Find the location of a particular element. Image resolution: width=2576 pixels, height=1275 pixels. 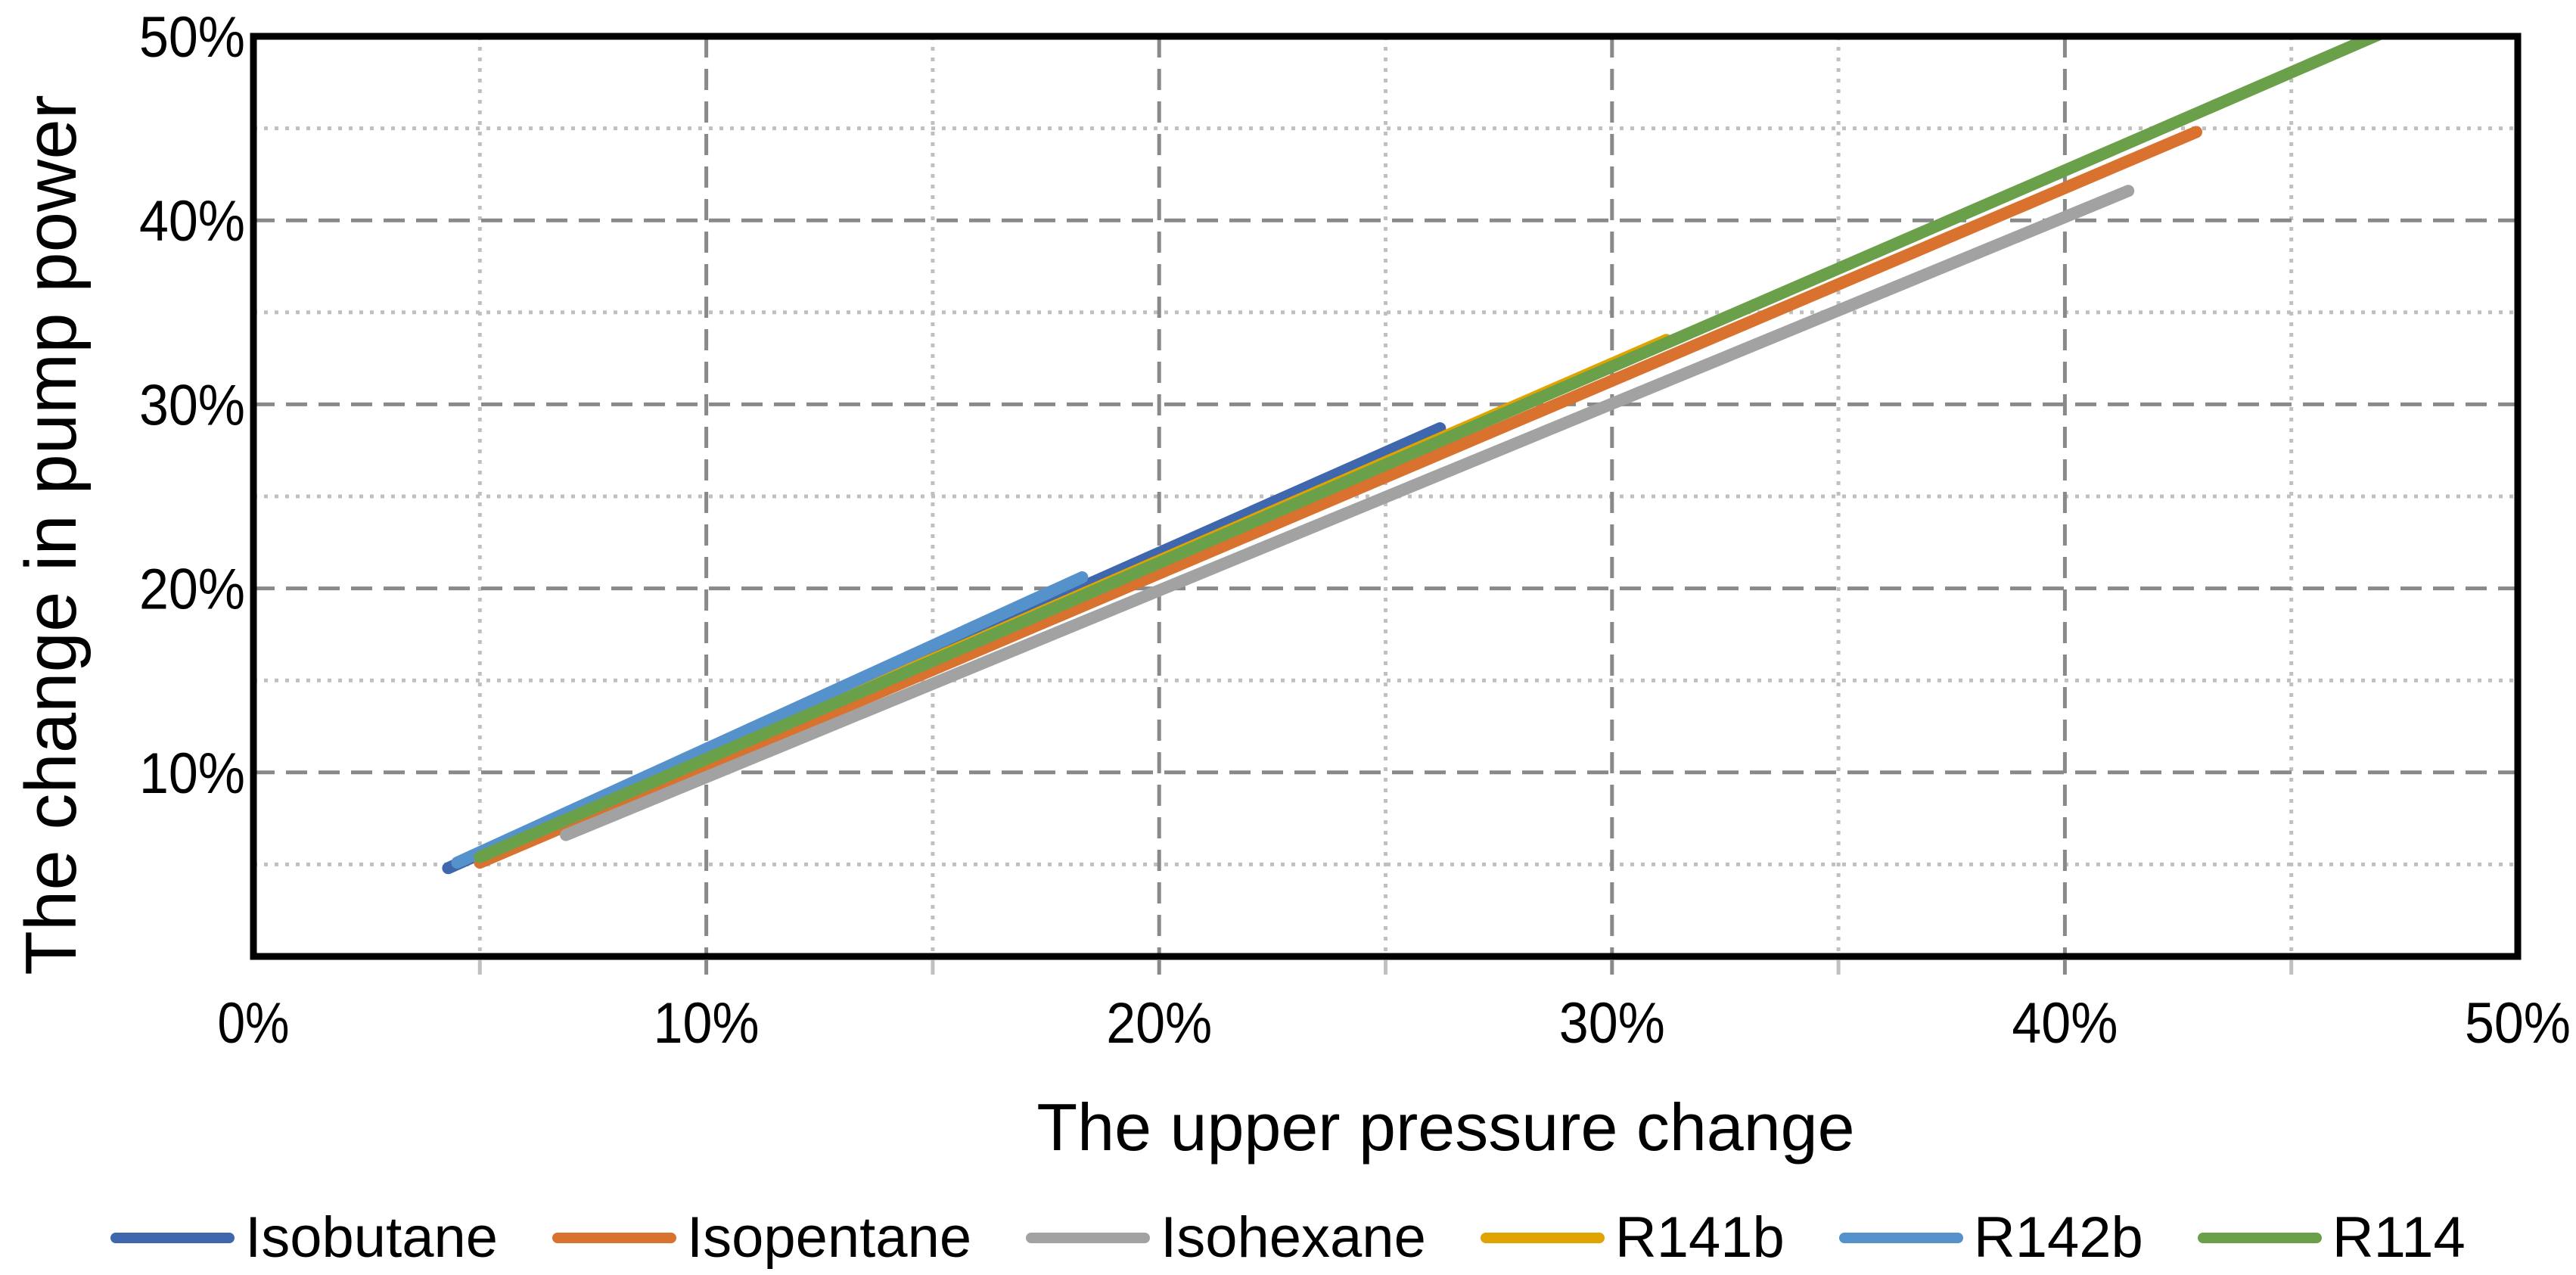

legend-label: Isopentane is located at coordinates (829, 1237).